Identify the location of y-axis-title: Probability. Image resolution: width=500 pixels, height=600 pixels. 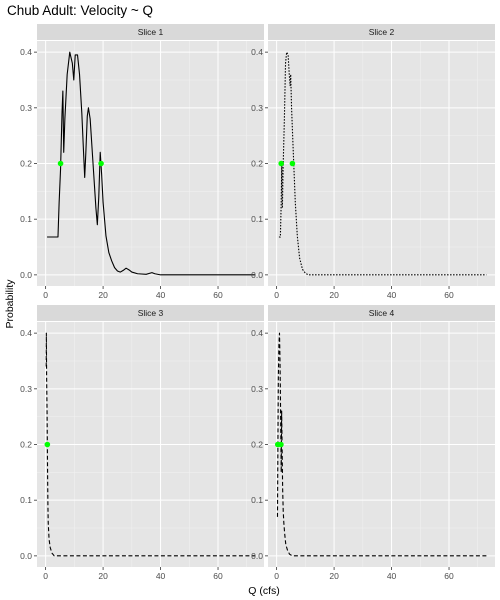
(10, 304).